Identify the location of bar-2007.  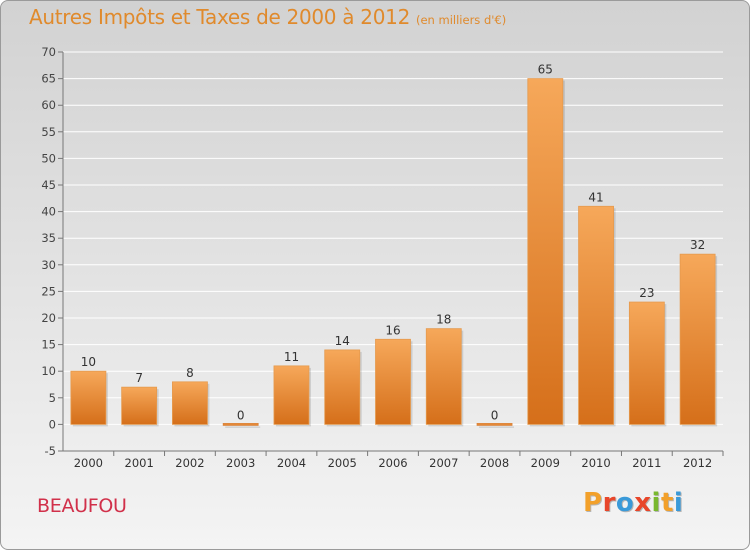
(443, 376).